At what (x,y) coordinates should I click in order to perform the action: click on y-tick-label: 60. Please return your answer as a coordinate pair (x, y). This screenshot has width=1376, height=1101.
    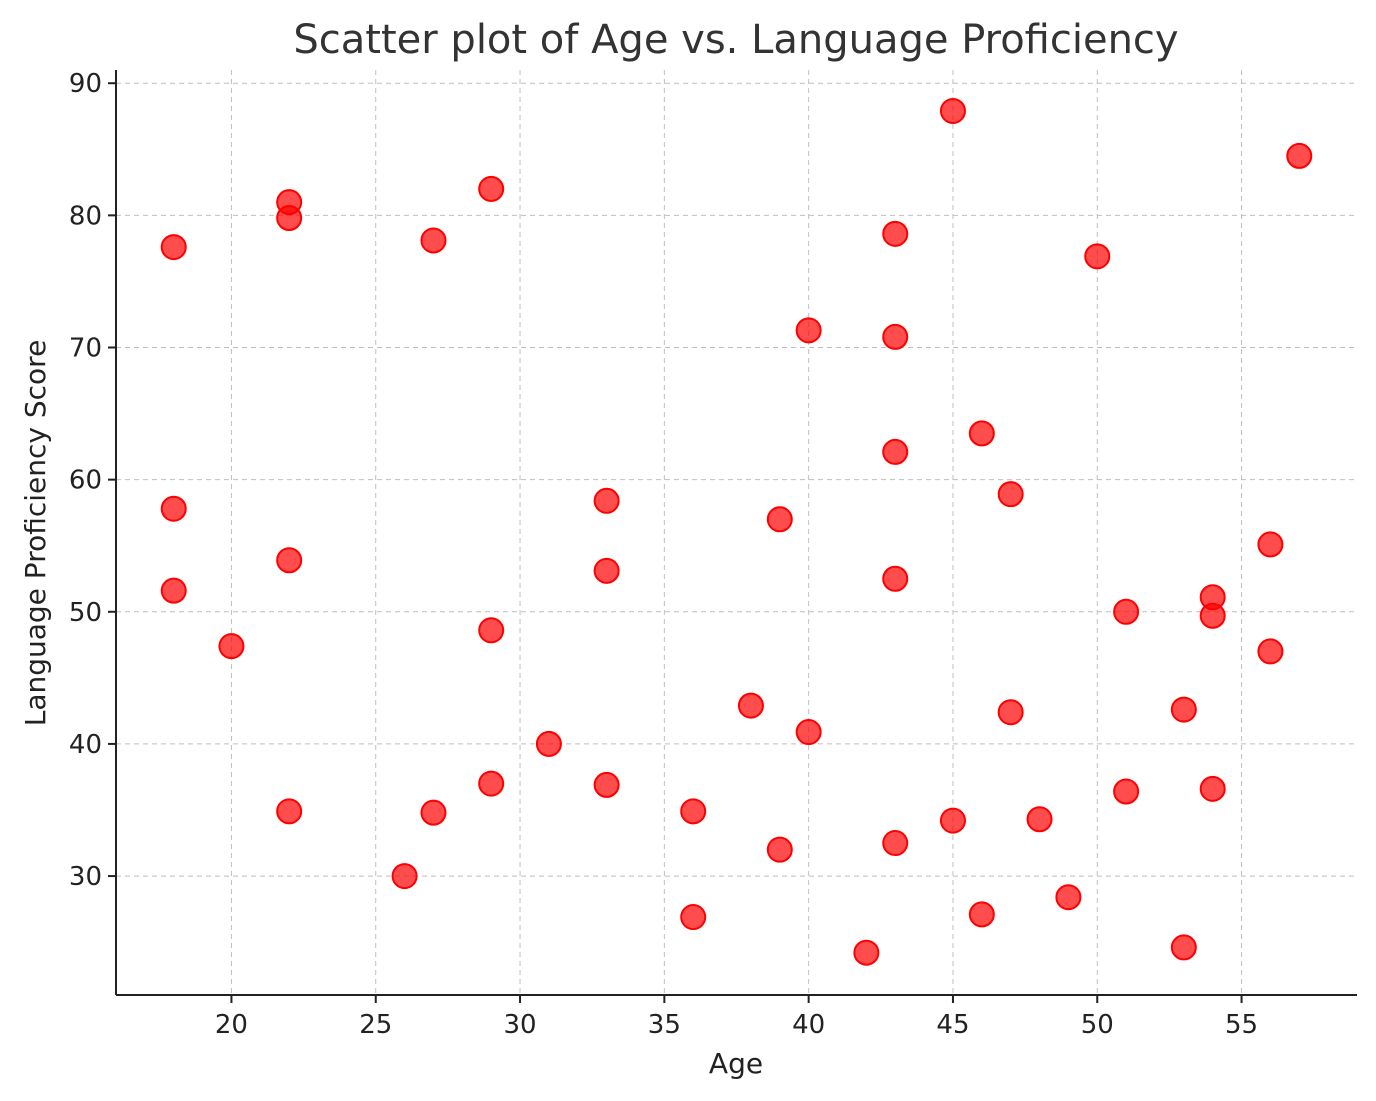
    Looking at the image, I should click on (85, 481).